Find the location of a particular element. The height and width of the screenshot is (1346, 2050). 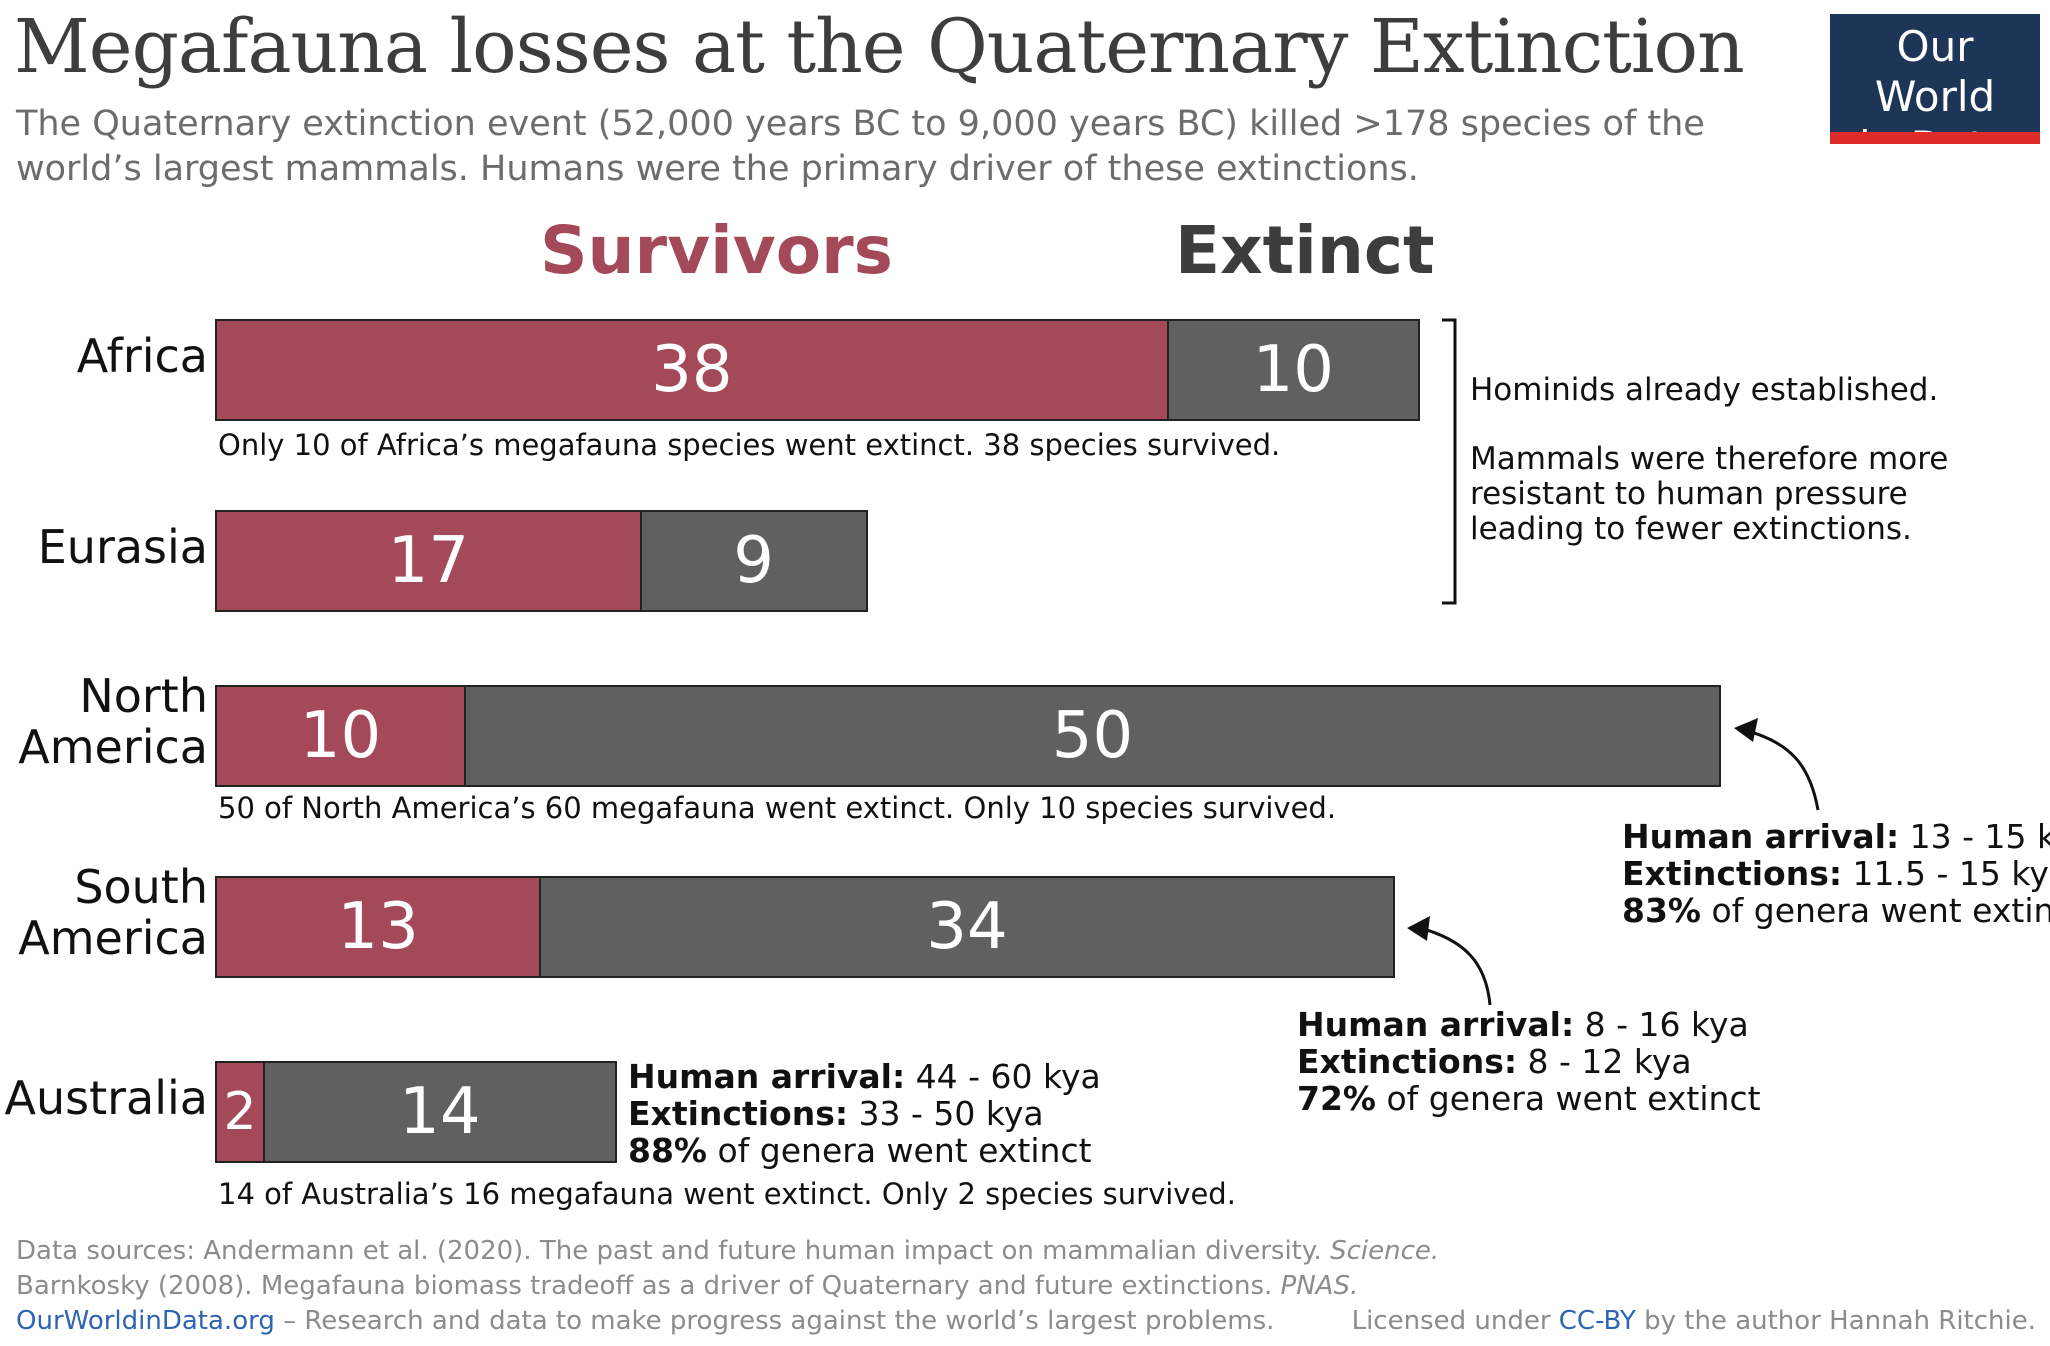

value-label-survivors-eurasia: 17 is located at coordinates (428, 561).